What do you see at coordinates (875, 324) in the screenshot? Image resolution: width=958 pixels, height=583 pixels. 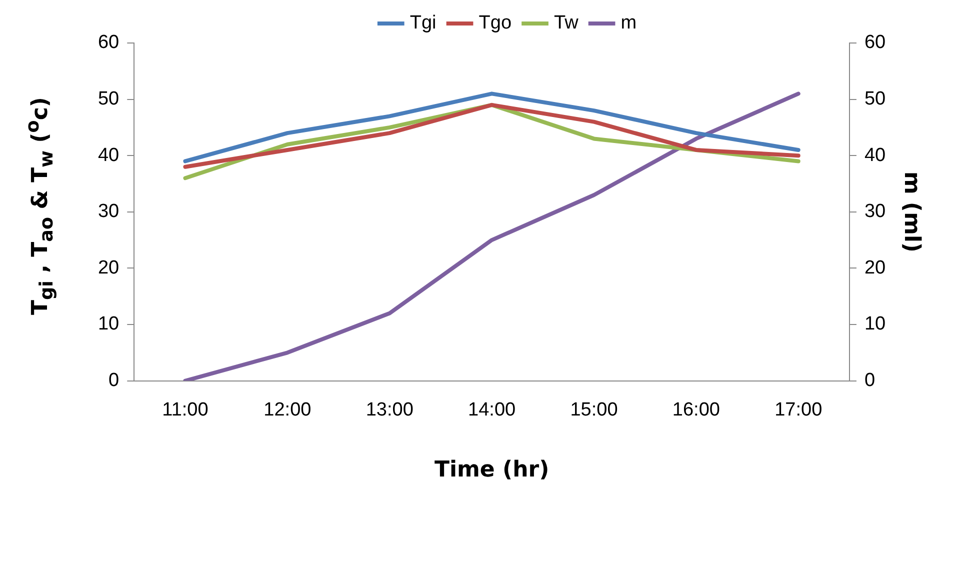 I see `y2-tick-label: 10` at bounding box center [875, 324].